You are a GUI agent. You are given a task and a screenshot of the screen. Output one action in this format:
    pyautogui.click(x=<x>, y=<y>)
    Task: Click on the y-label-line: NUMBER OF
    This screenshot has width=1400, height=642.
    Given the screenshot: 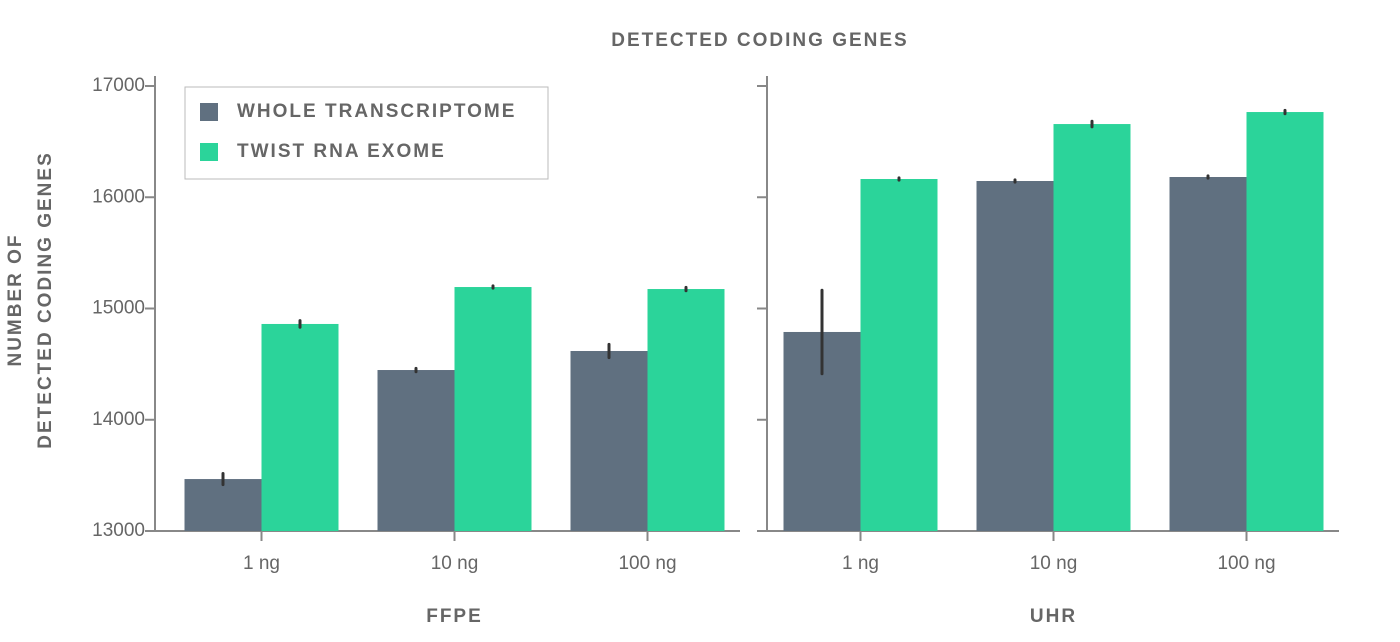 What is the action you would take?
    pyautogui.click(x=15, y=299)
    